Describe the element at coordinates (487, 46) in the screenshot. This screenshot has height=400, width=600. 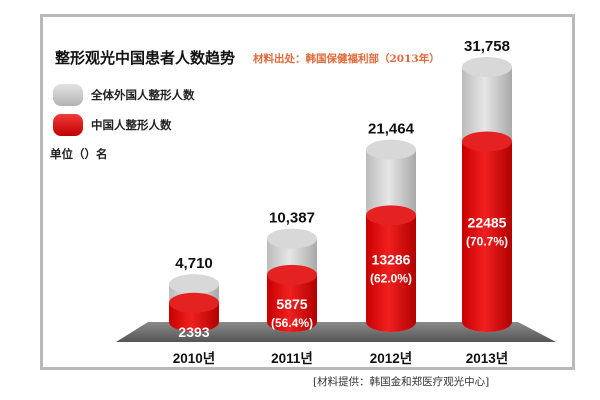
I see `total-value-label: 31,758` at that location.